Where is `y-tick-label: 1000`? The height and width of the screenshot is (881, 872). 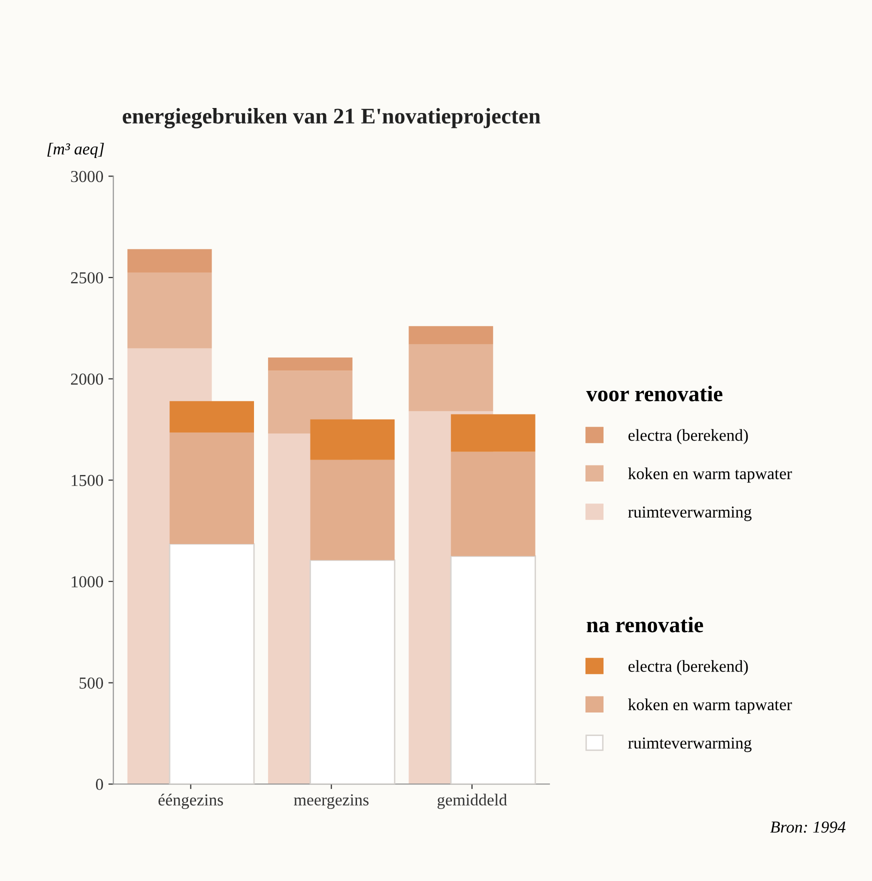
y-tick-label: 1000 is located at coordinates (87, 582).